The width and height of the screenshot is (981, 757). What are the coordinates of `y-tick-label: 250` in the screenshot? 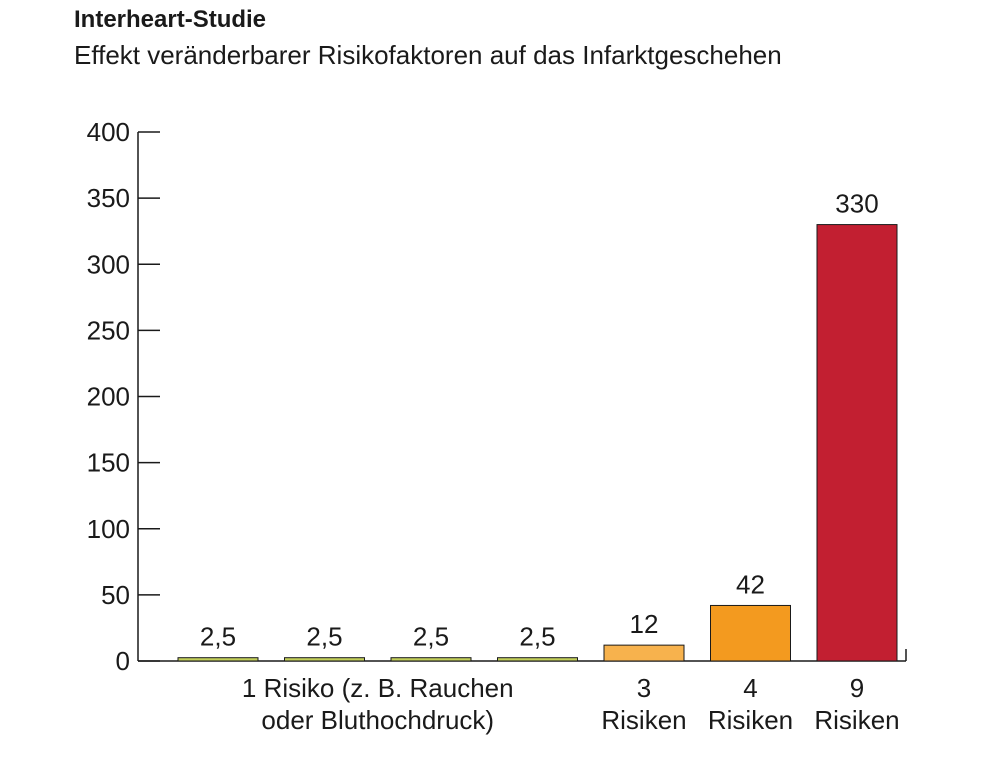 It's located at (108, 330).